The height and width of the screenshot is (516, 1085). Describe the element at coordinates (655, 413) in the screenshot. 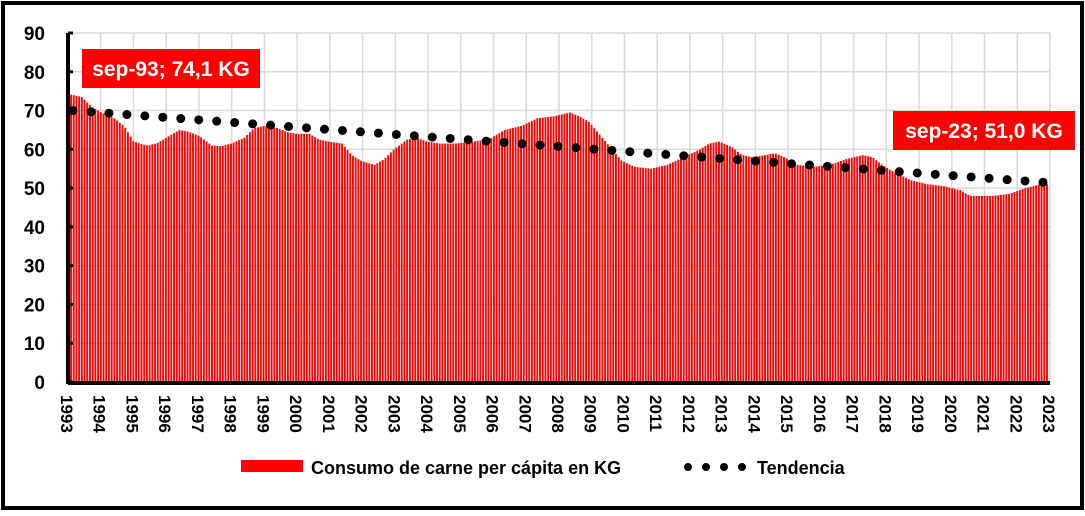

I see `x-tick-label: 2011` at that location.